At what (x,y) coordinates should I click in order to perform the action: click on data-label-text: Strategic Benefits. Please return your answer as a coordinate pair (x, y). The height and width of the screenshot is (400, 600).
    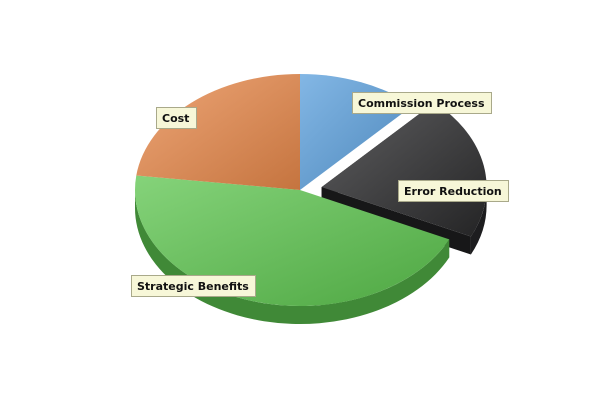
    Looking at the image, I should click on (193, 286).